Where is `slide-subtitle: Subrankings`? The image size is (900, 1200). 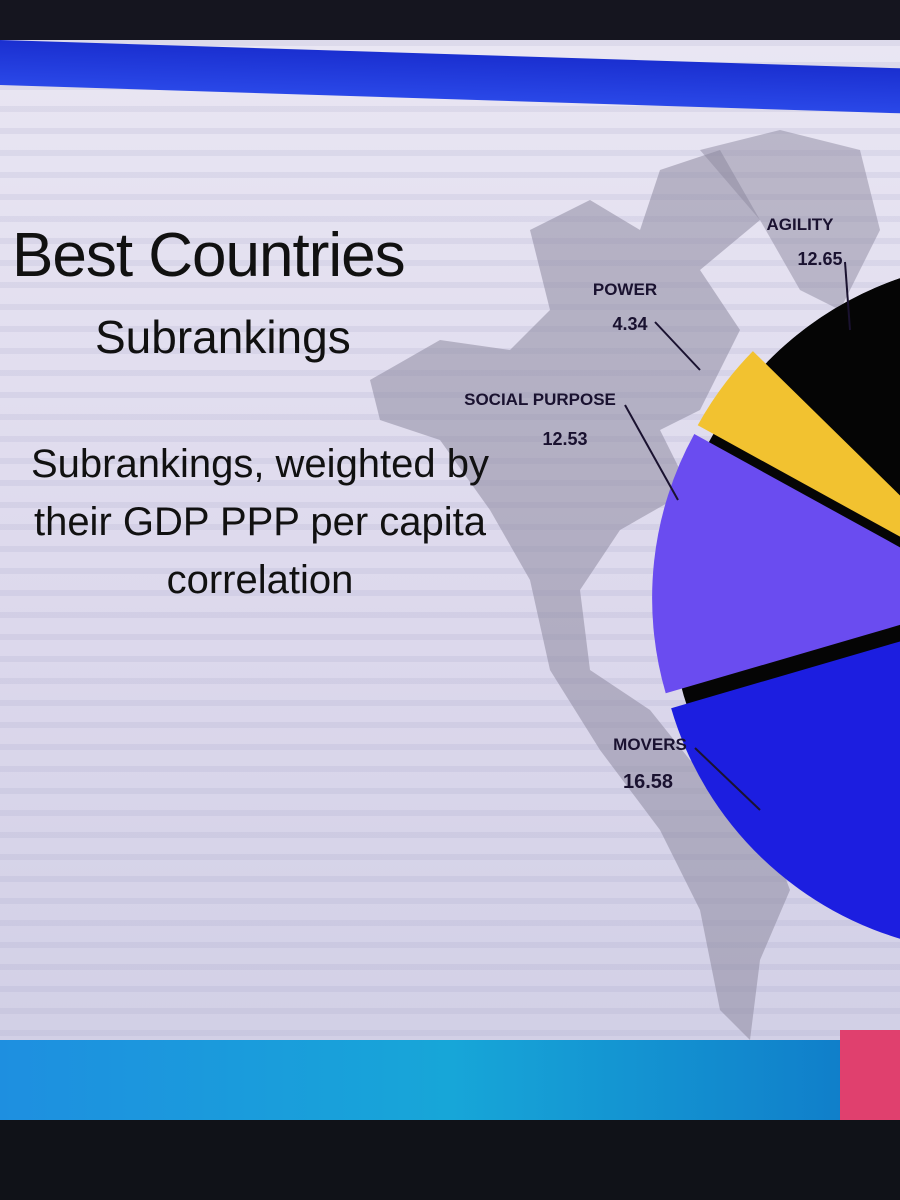
slide-subtitle: Subrankings is located at coordinates (223, 337).